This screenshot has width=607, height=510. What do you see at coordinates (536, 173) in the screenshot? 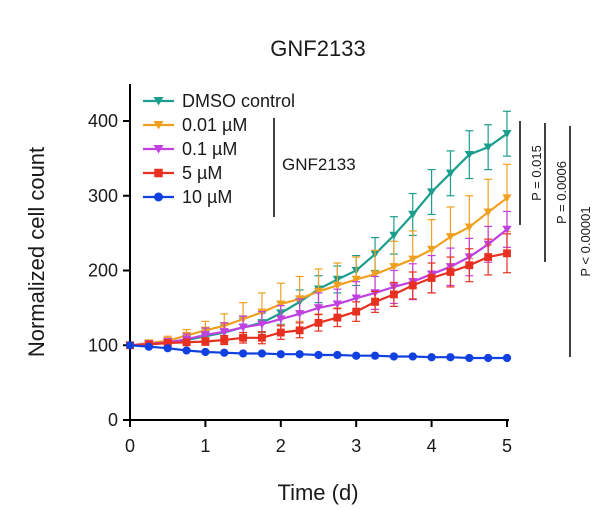
I see `p-value-label: P = 0.015` at bounding box center [536, 173].